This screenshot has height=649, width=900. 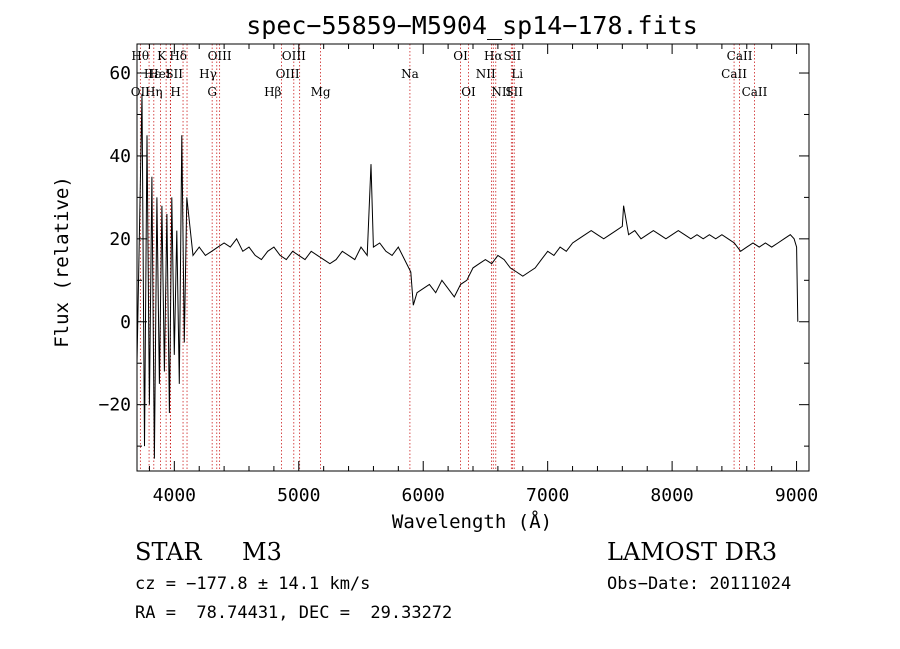 I want to click on object-subclass: M3, so click(x=262, y=552).